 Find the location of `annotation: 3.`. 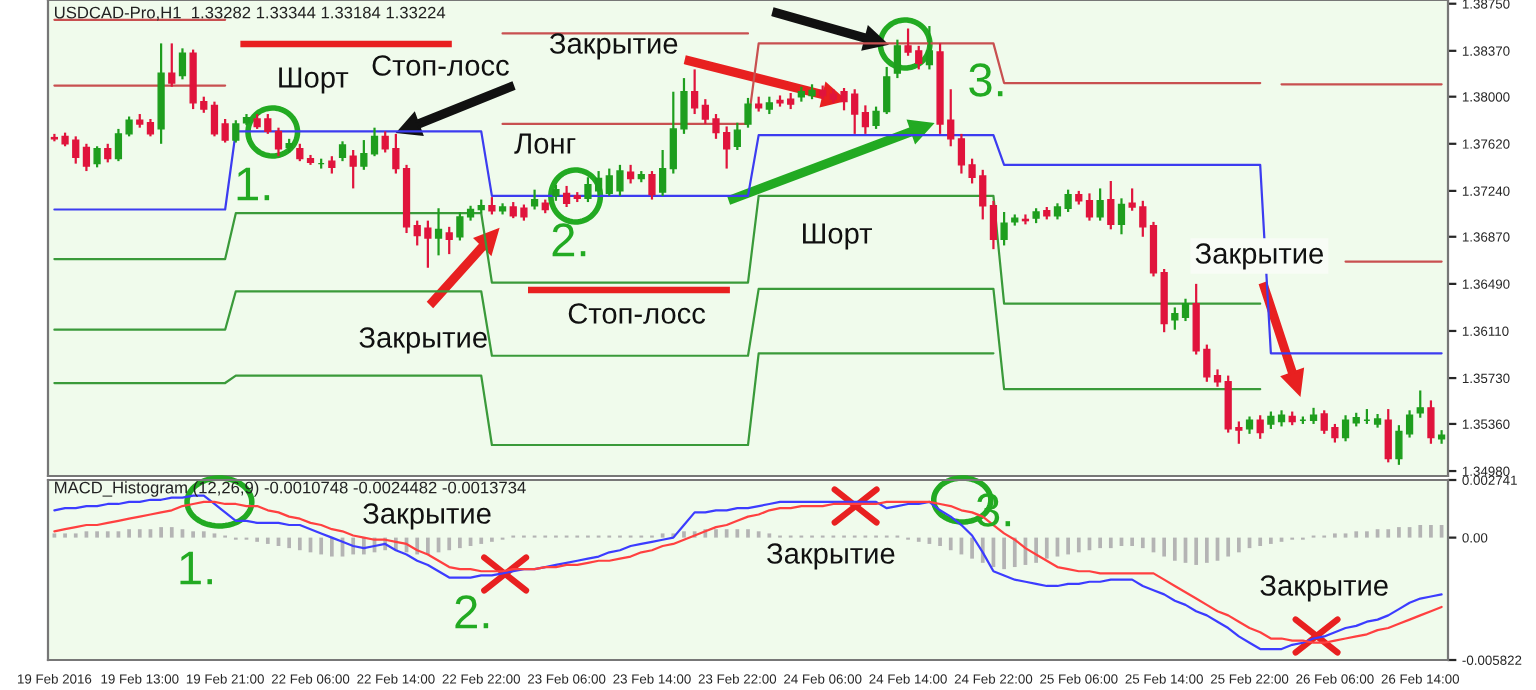

annotation: 3. is located at coordinates (986, 80).